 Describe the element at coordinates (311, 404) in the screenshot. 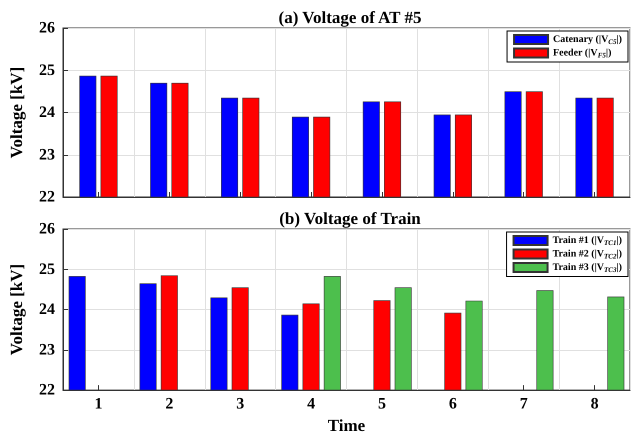

I see `x-tick-label: 4` at that location.